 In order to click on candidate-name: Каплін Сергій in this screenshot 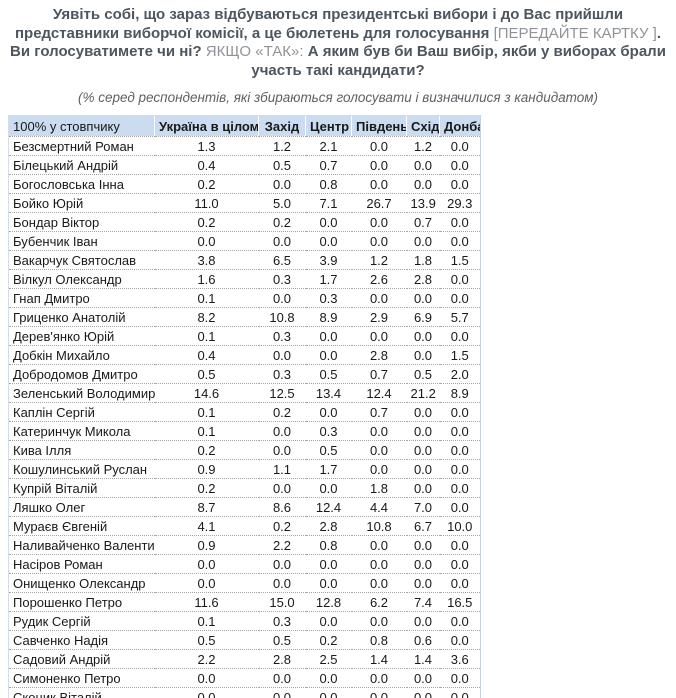, I will do `click(81, 412)`.